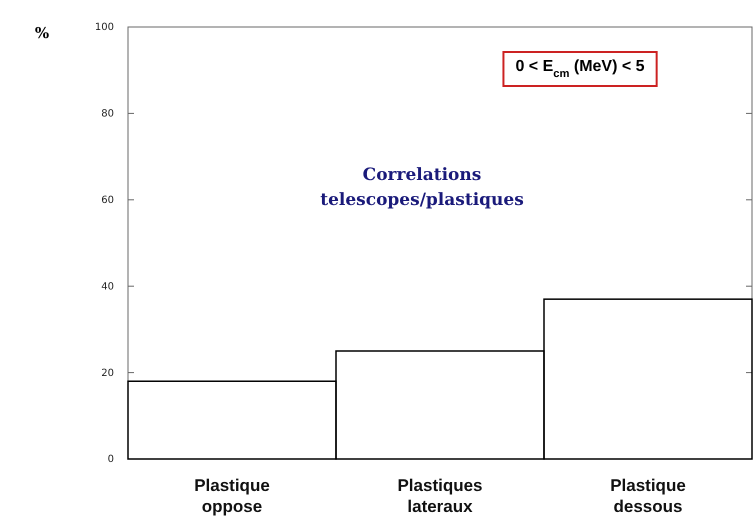  Describe the element at coordinates (648, 496) in the screenshot. I see `x-tick-label: Plastique dessous` at that location.